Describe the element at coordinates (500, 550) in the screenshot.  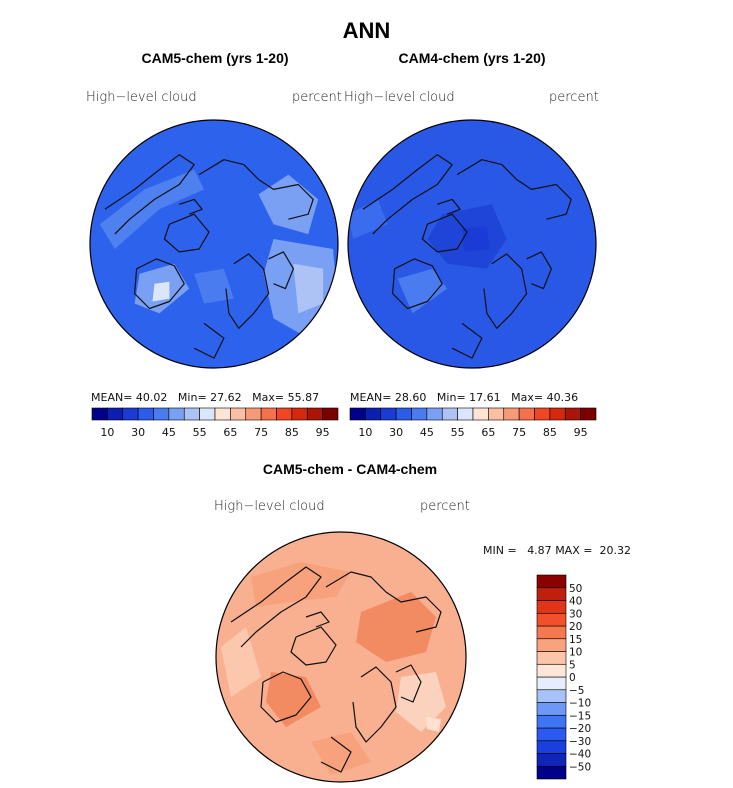
I see `panel3-min-label: MIN =` at that location.